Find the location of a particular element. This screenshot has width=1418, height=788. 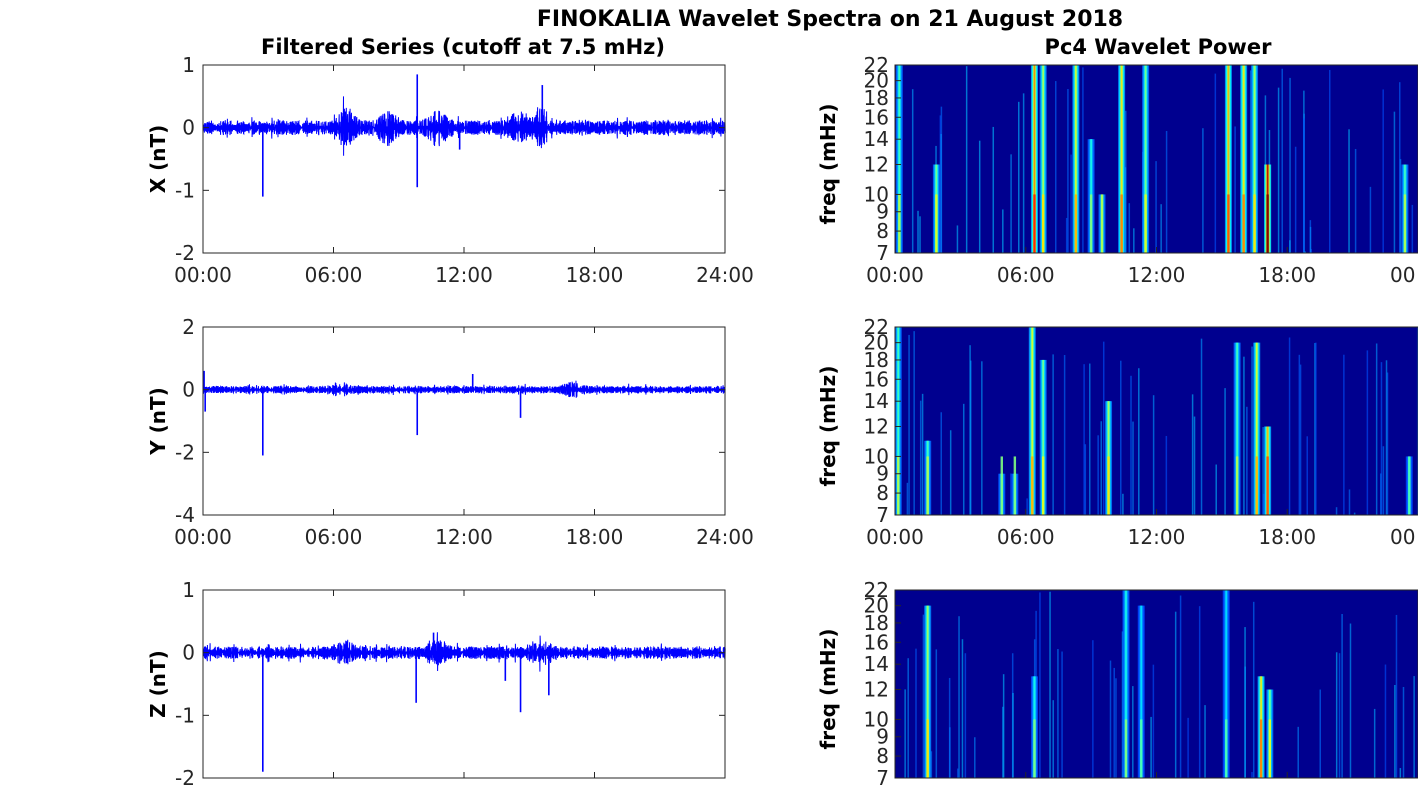

heatmap-background is located at coordinates (1156, 684).